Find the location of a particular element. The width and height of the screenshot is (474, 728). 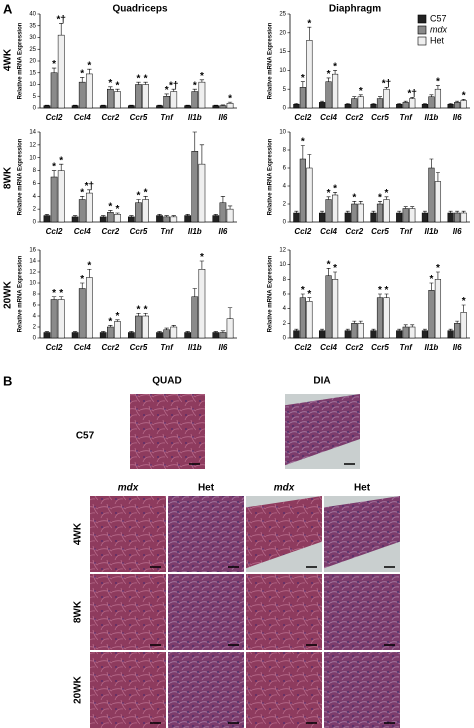

tissue-label: DIA is located at coordinates (321, 381).